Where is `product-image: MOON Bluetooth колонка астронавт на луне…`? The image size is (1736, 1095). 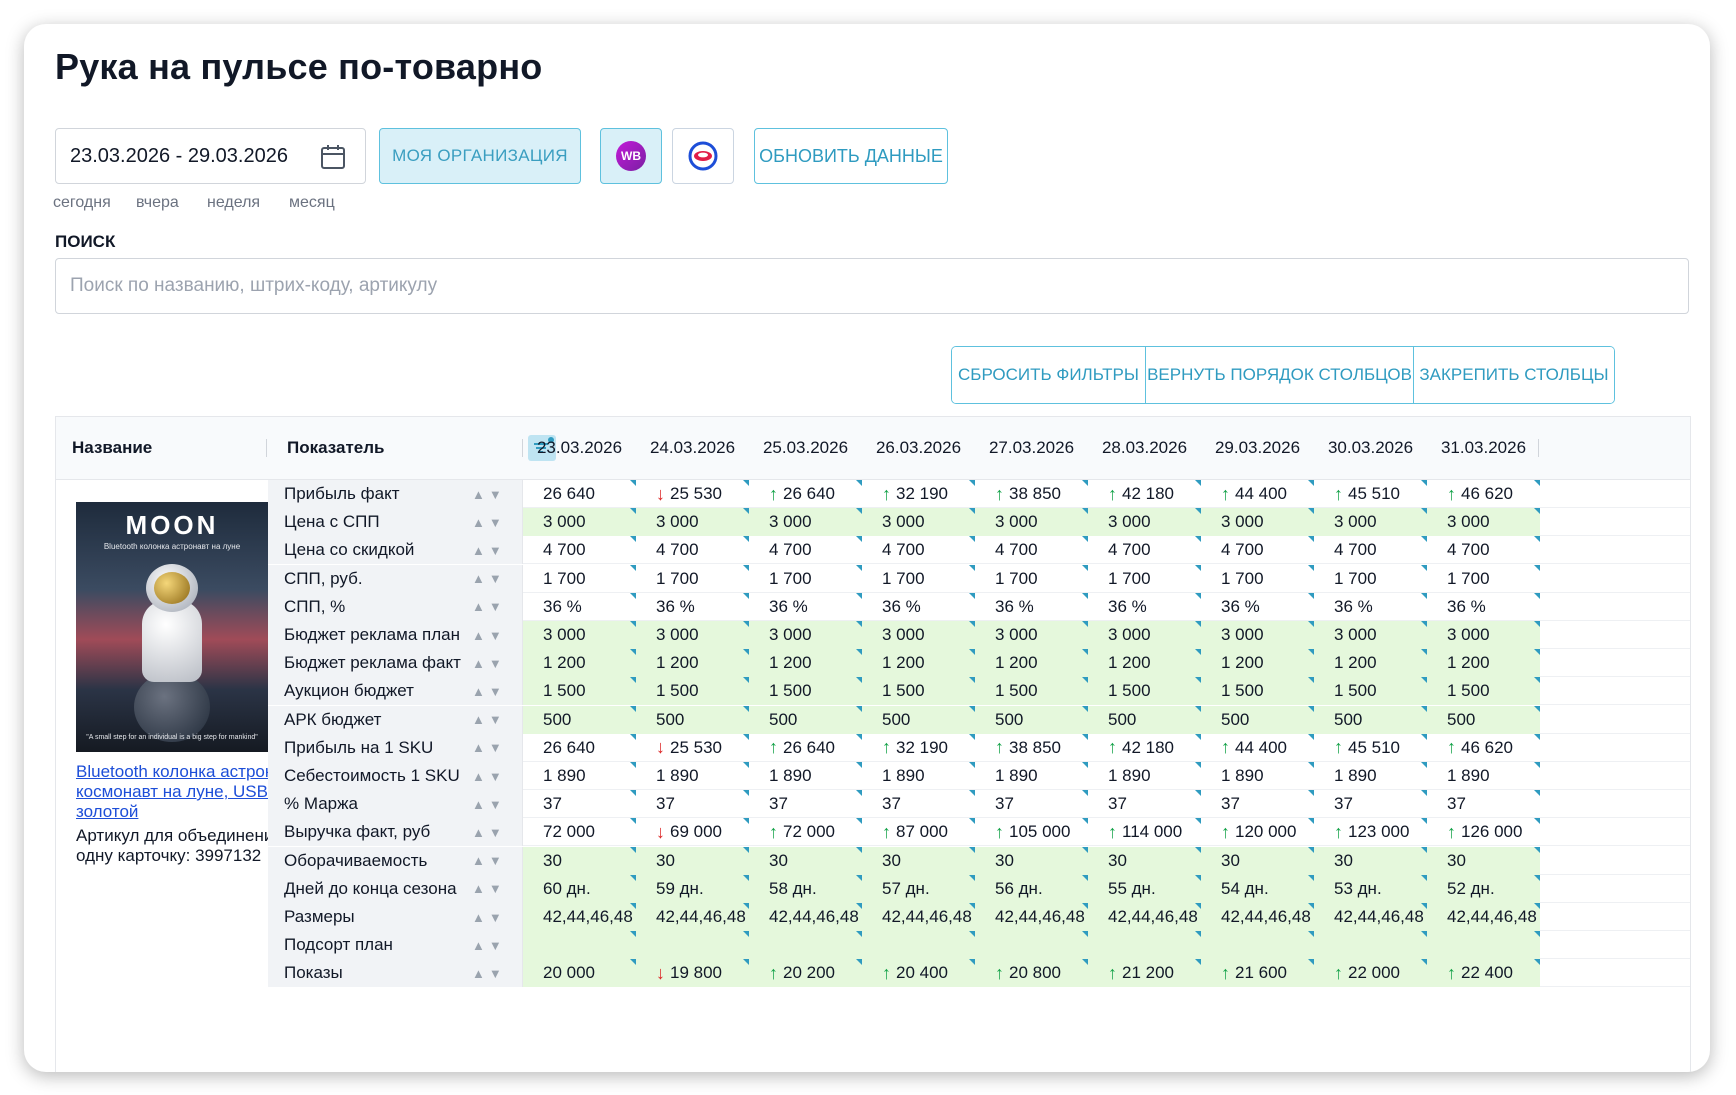
product-image: MOON Bluetooth колонка астронавт на луне… is located at coordinates (172, 627).